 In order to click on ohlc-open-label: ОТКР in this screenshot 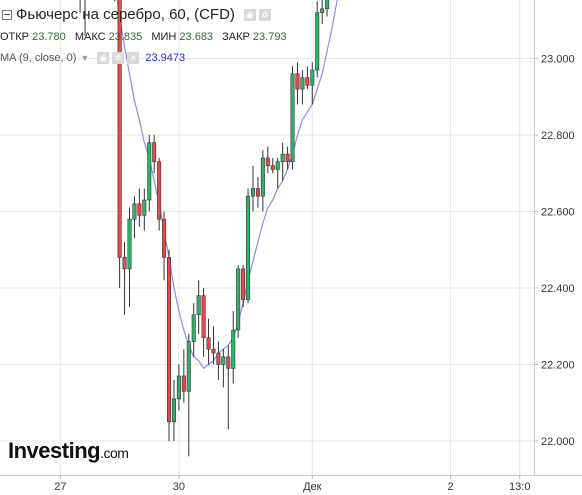, I will do `click(15, 37)`.